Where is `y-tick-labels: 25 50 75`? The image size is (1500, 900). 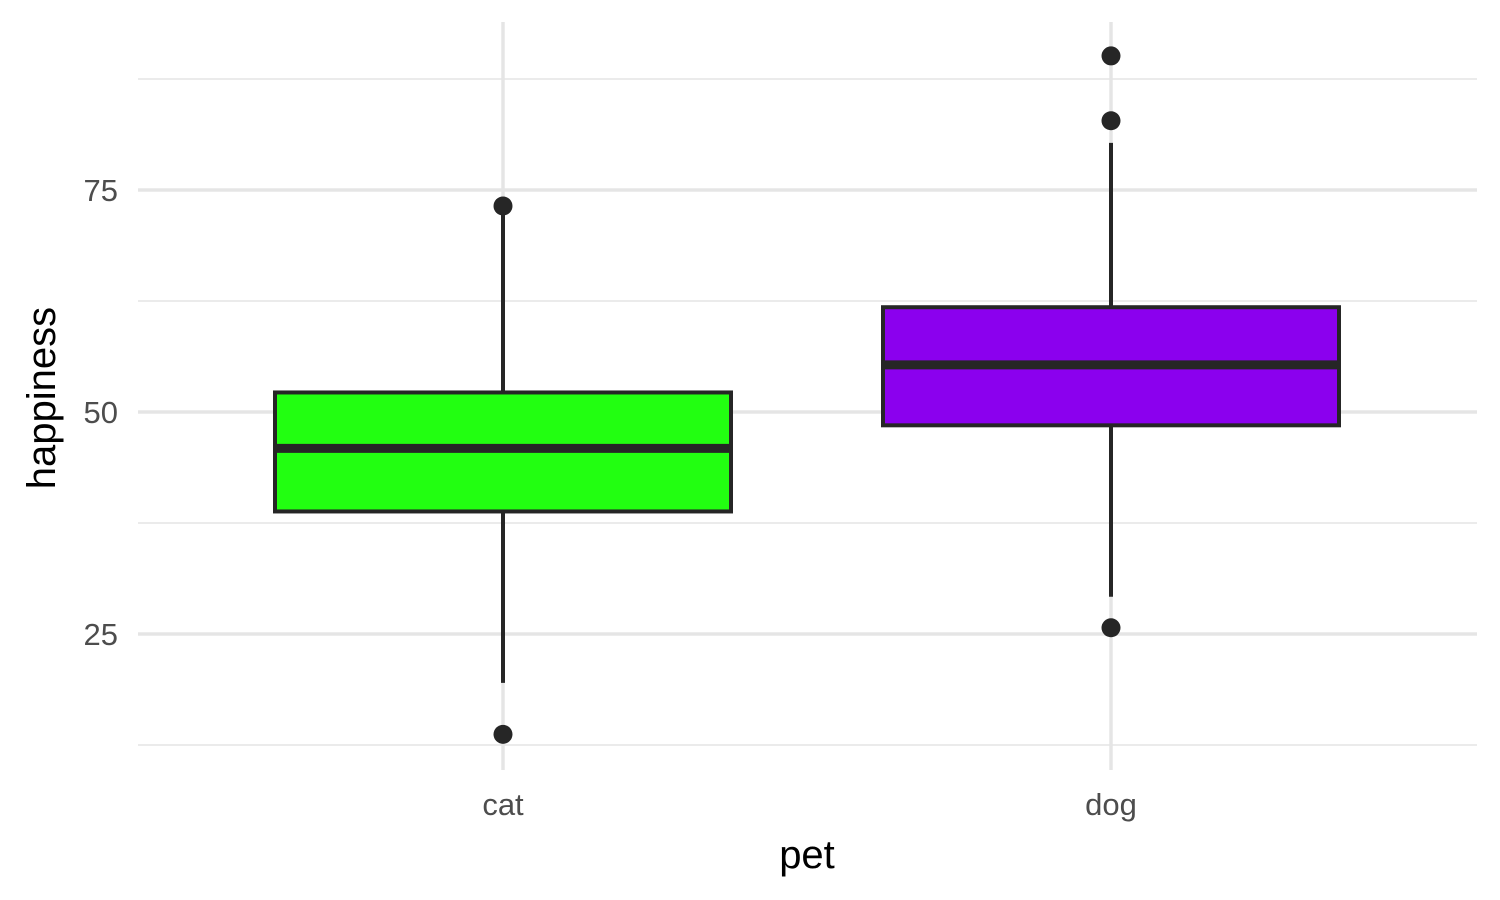 y-tick-labels: 25 50 75 is located at coordinates (101, 412).